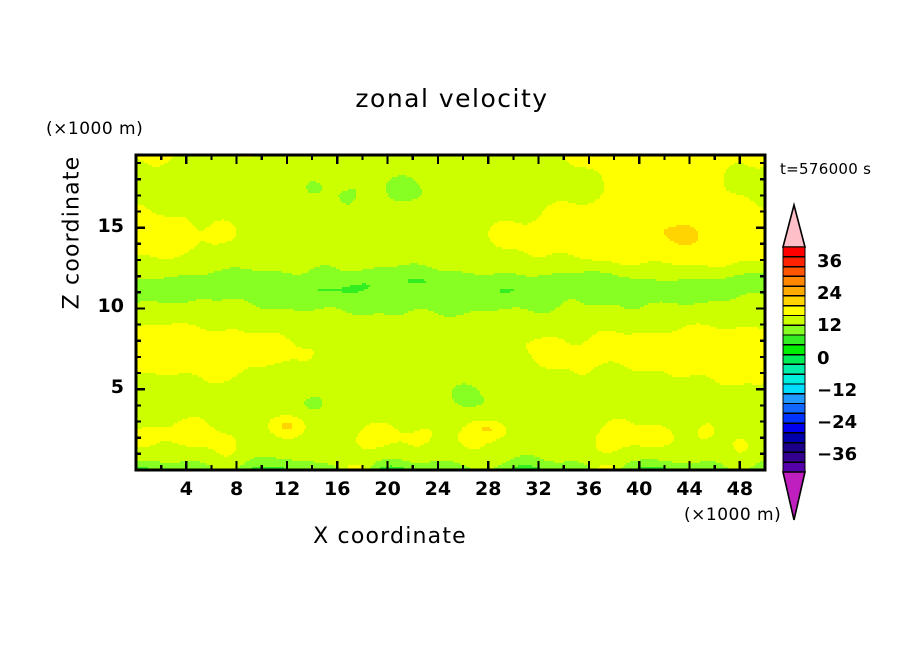  What do you see at coordinates (287, 489) in the screenshot?
I see `x-tick-label: 12` at bounding box center [287, 489].